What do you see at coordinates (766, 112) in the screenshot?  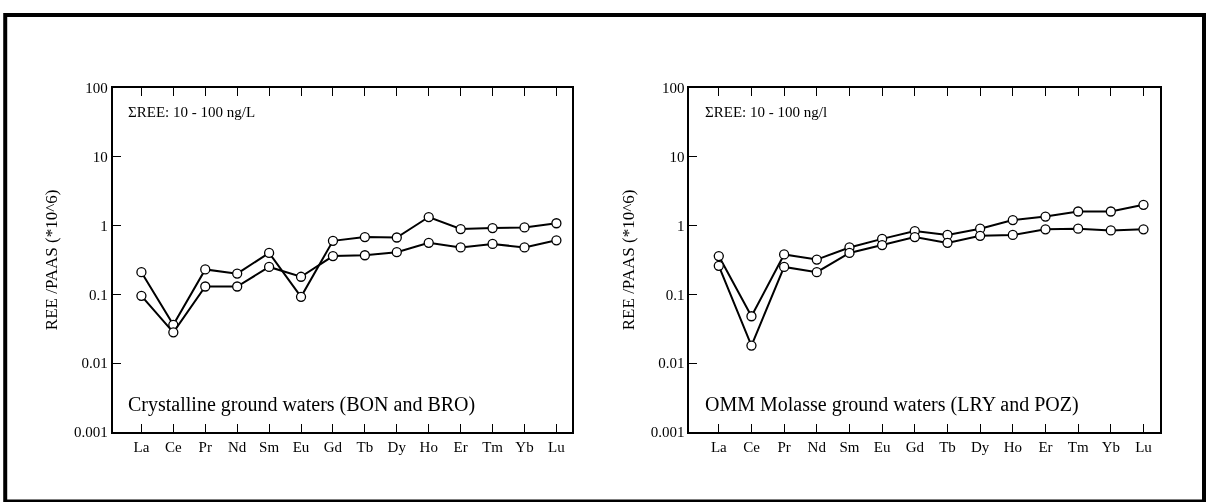 I see `annotation: ΣREE: 10 - 100 ng/l` at bounding box center [766, 112].